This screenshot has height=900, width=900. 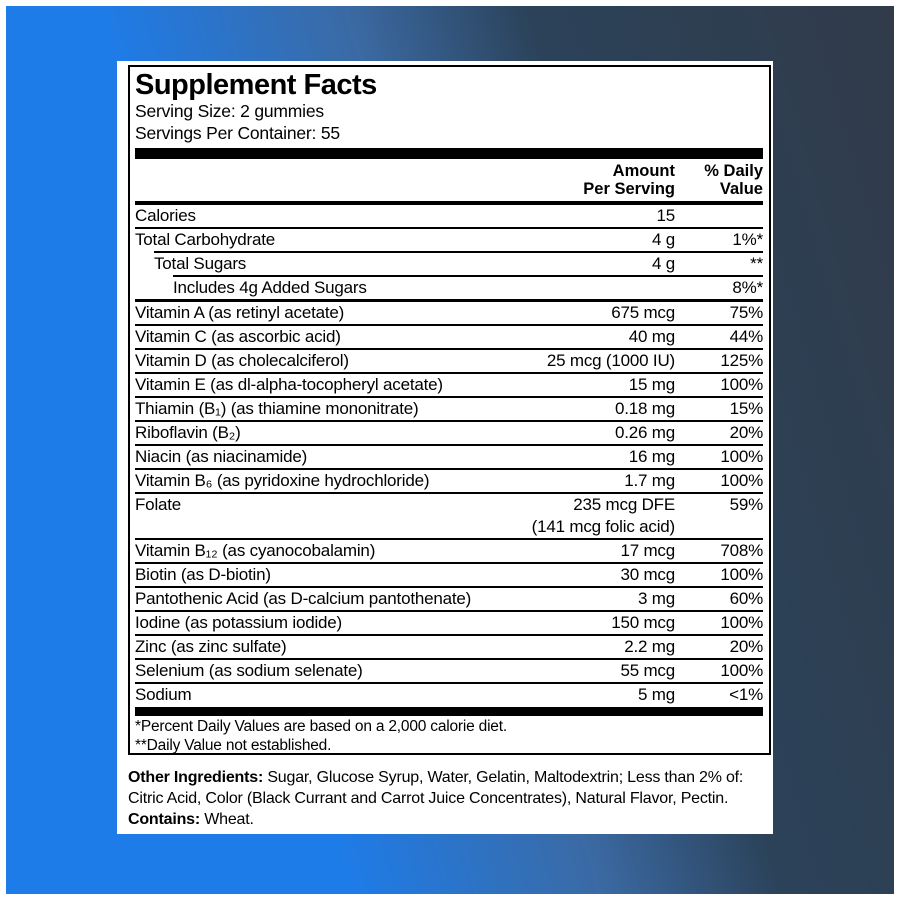 What do you see at coordinates (449, 203) in the screenshot?
I see `medium-divider-header` at bounding box center [449, 203].